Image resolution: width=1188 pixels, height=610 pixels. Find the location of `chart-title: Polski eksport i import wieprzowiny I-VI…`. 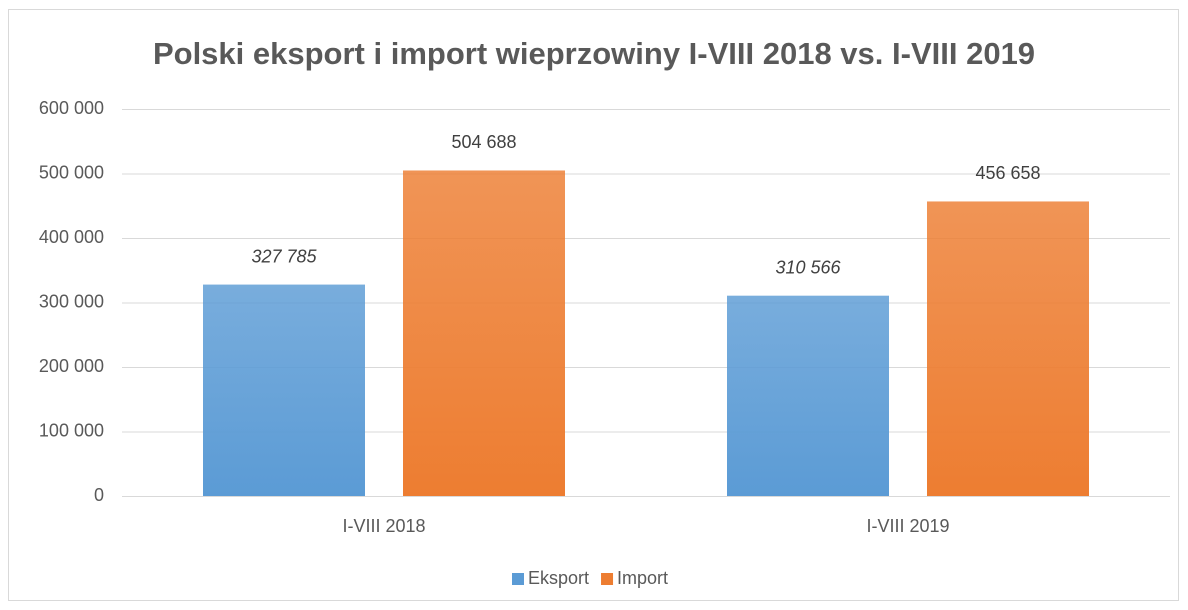

chart-title: Polski eksport i import wieprzowiny I-VI… is located at coordinates (594, 53).